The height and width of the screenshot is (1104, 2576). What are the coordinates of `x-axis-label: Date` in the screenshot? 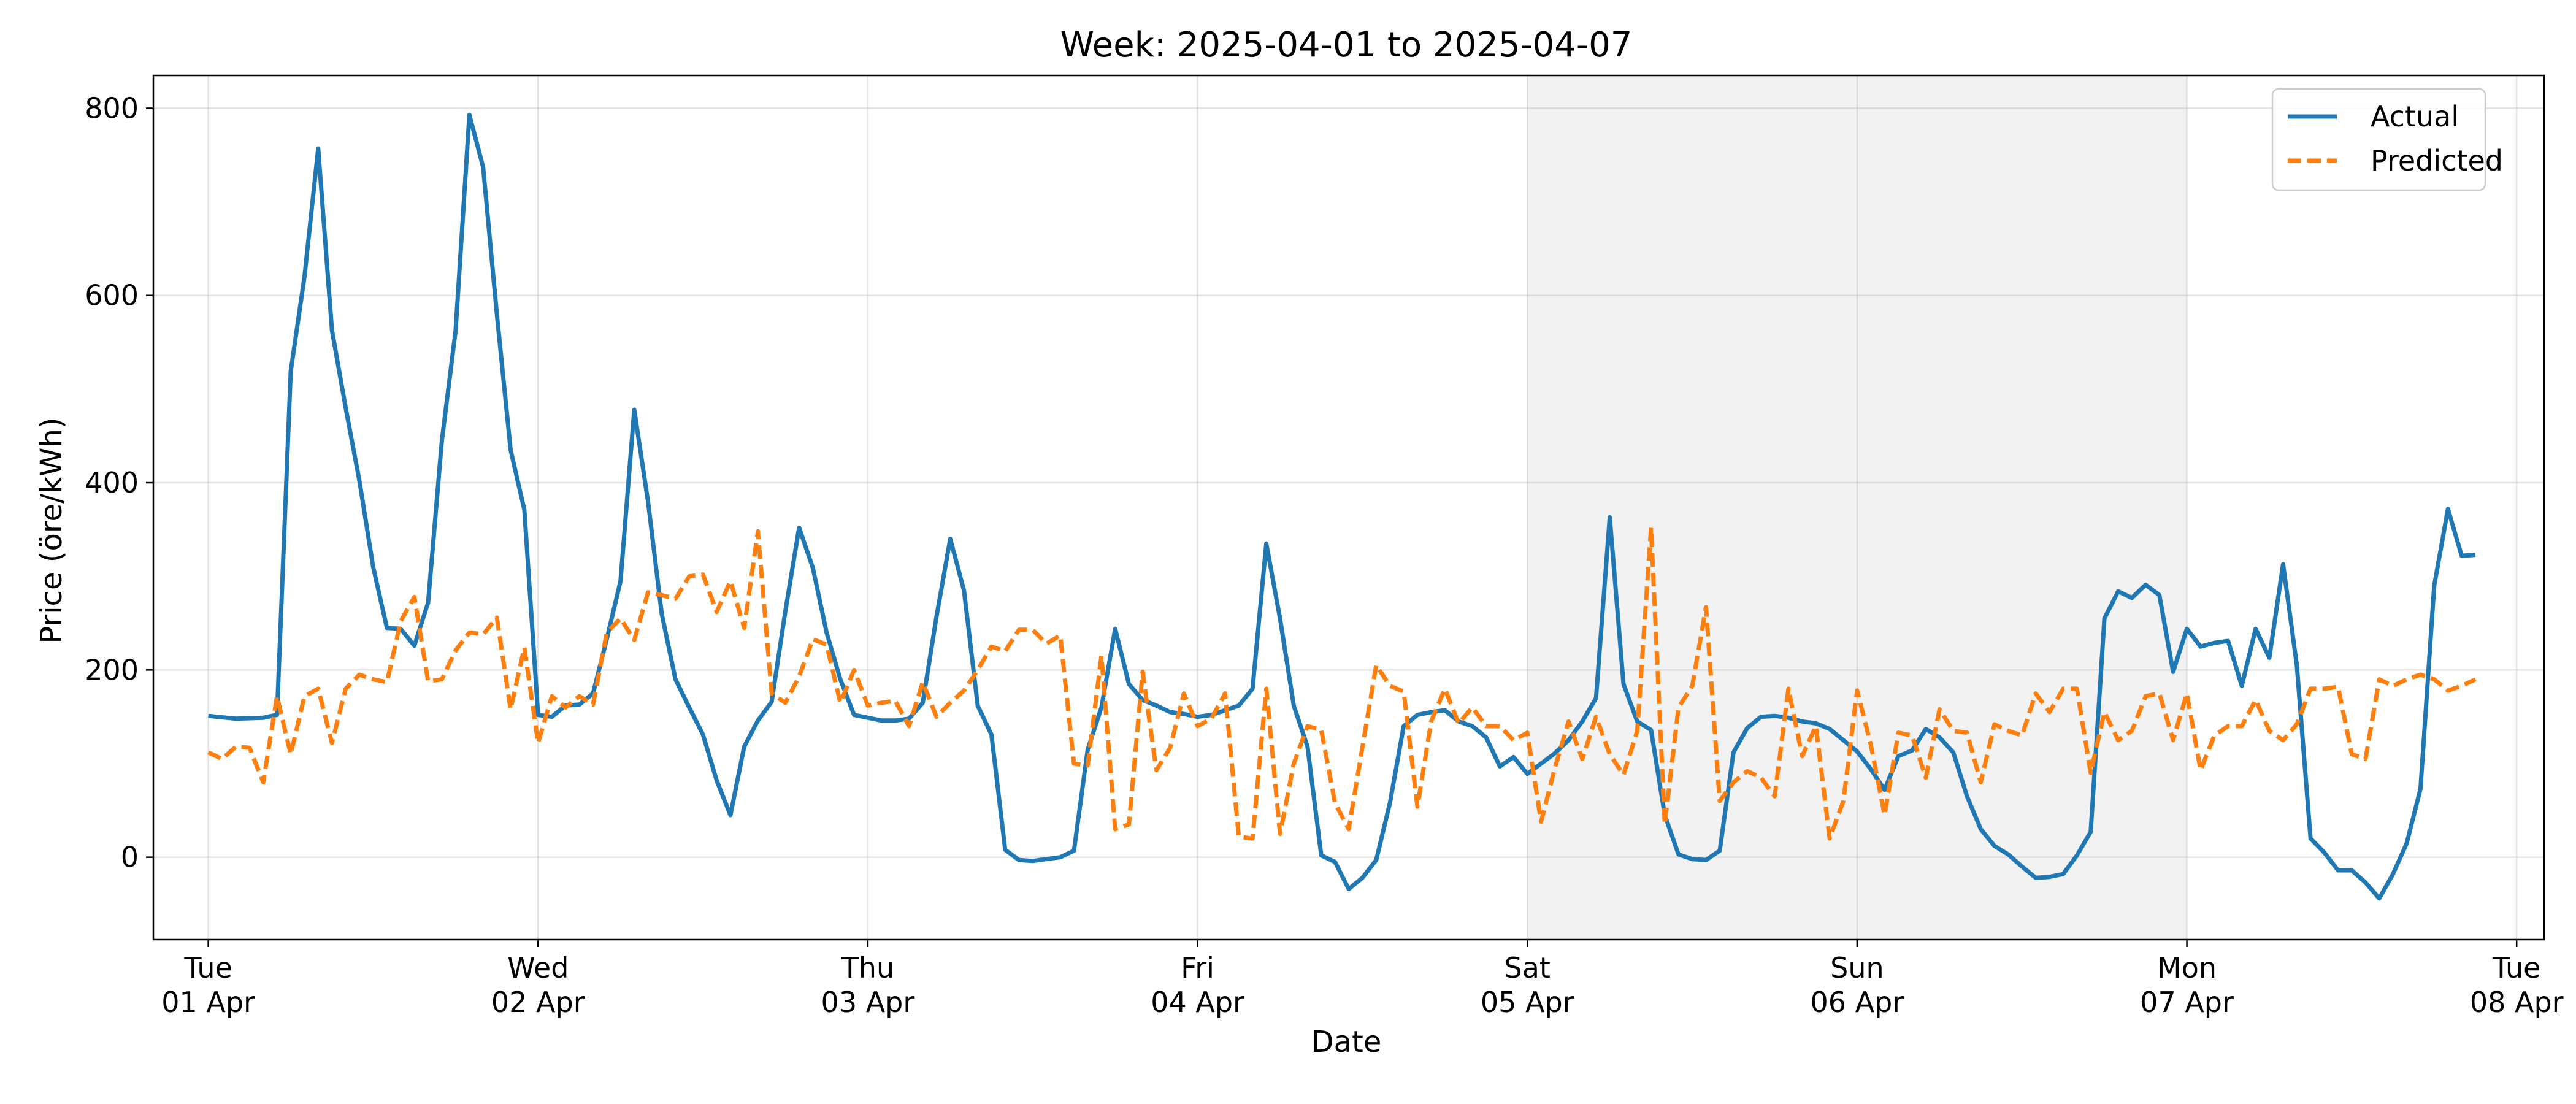 It's located at (1346, 1042).